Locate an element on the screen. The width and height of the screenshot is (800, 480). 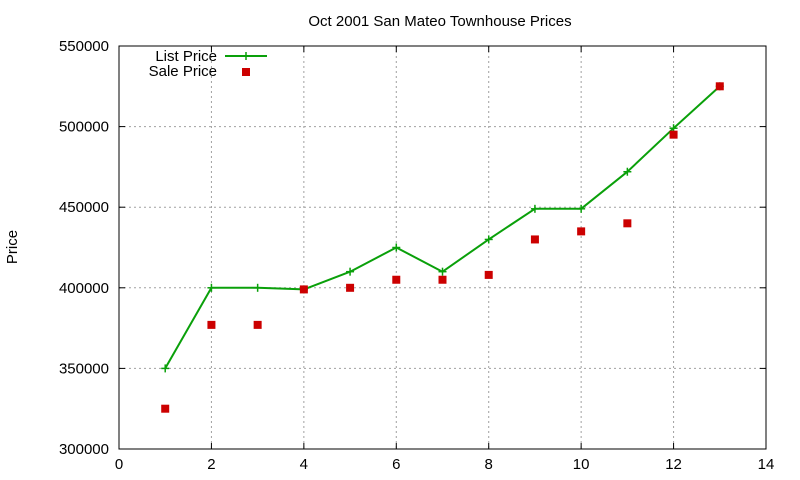
legend-swatch-list-price-marker is located at coordinates (246, 56).